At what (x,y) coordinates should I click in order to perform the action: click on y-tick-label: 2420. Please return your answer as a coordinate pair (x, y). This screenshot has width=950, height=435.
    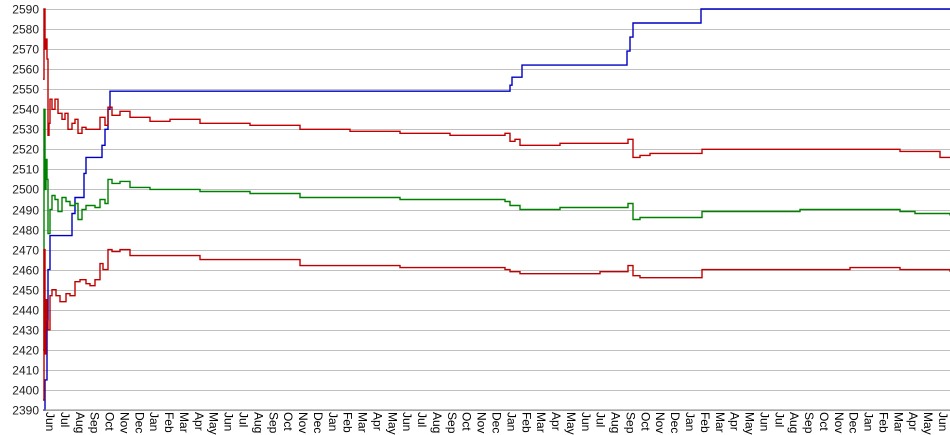
    Looking at the image, I should click on (25, 351).